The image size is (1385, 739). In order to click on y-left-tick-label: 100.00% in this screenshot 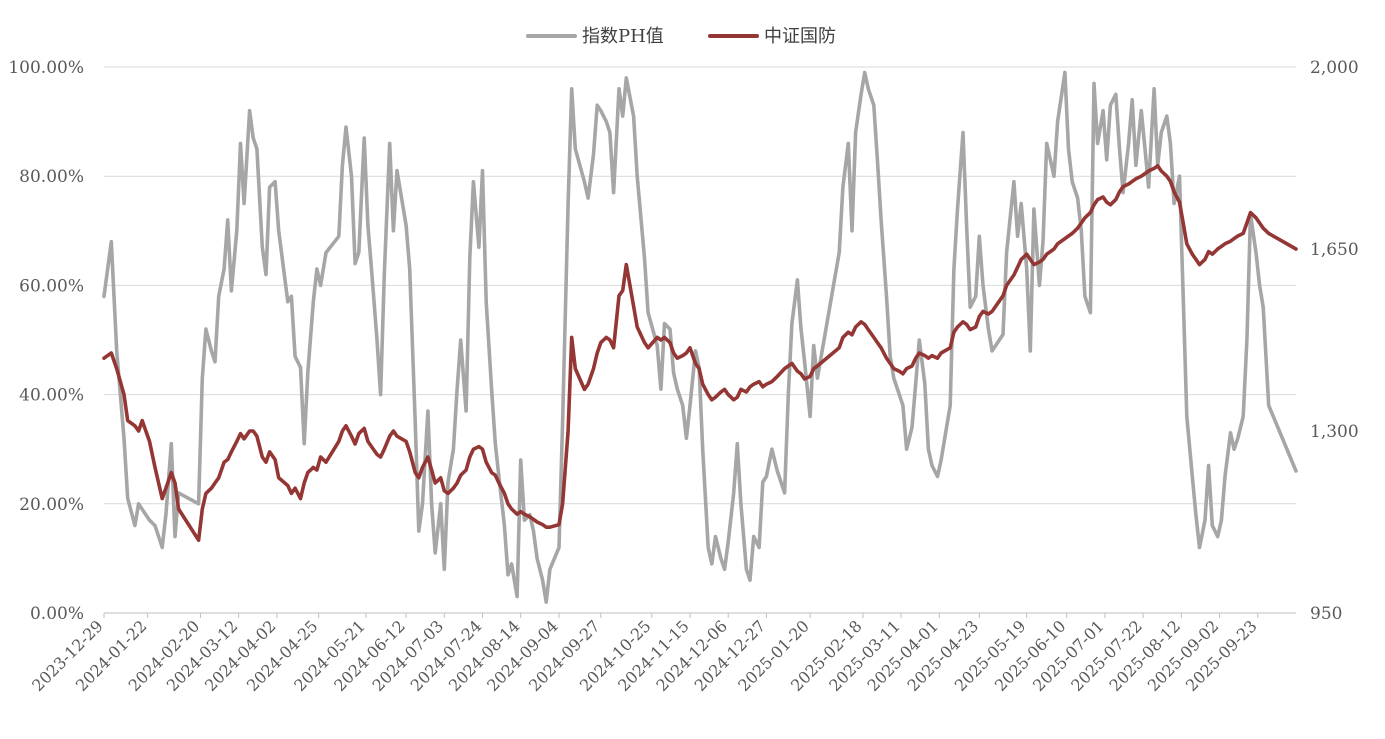, I will do `click(46, 68)`.